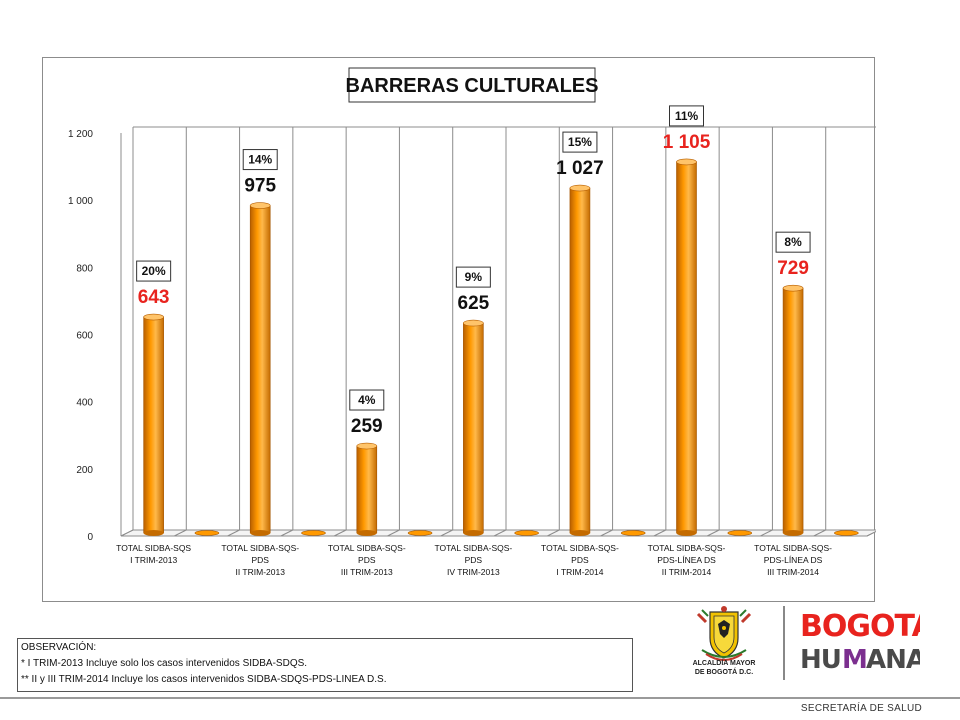 Image resolution: width=960 pixels, height=720 pixels. I want to click on x-category-label: PDS-LÍNEA DS, so click(686, 560).